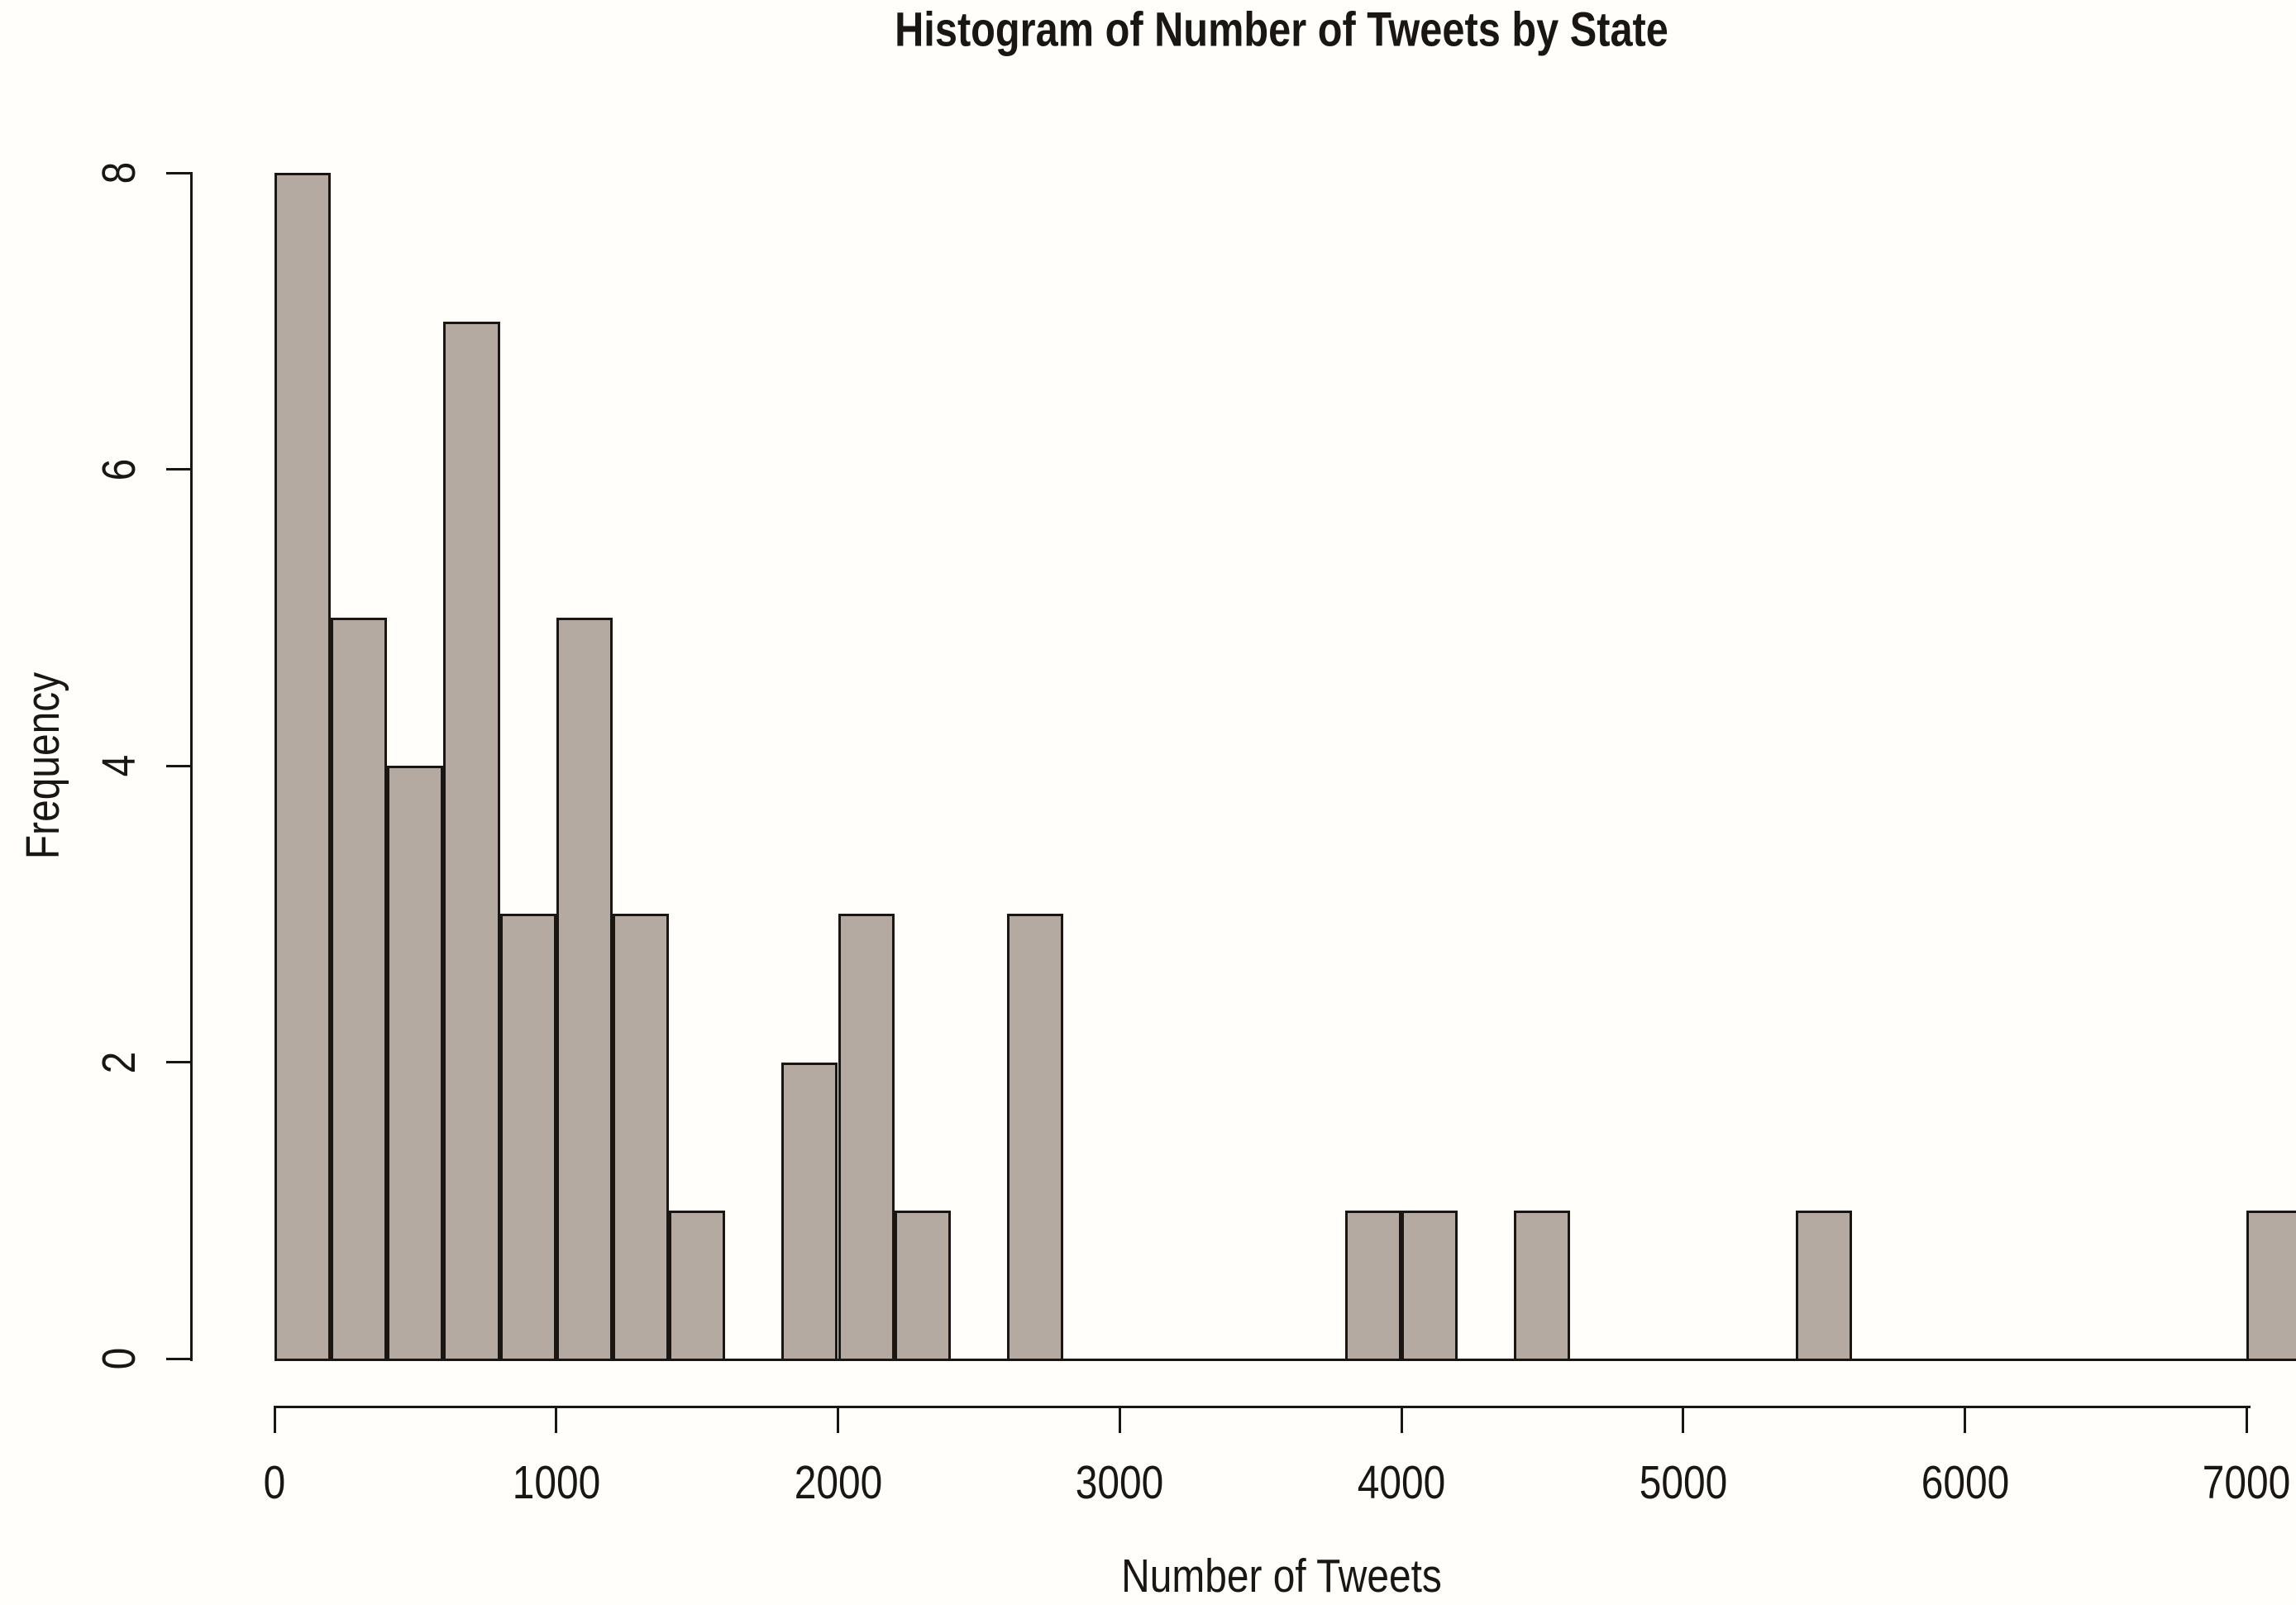 The image size is (2296, 1605). Describe the element at coordinates (119, 766) in the screenshot. I see `y-tick-label: 4` at that location.